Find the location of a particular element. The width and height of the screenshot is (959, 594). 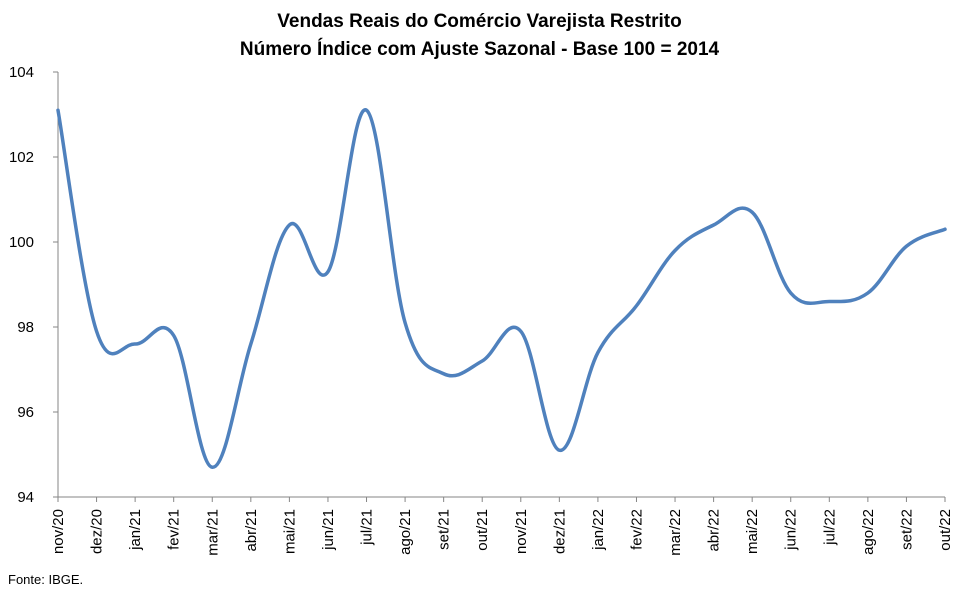

x-tick-label: jul/21 is located at coordinates (367, 527).